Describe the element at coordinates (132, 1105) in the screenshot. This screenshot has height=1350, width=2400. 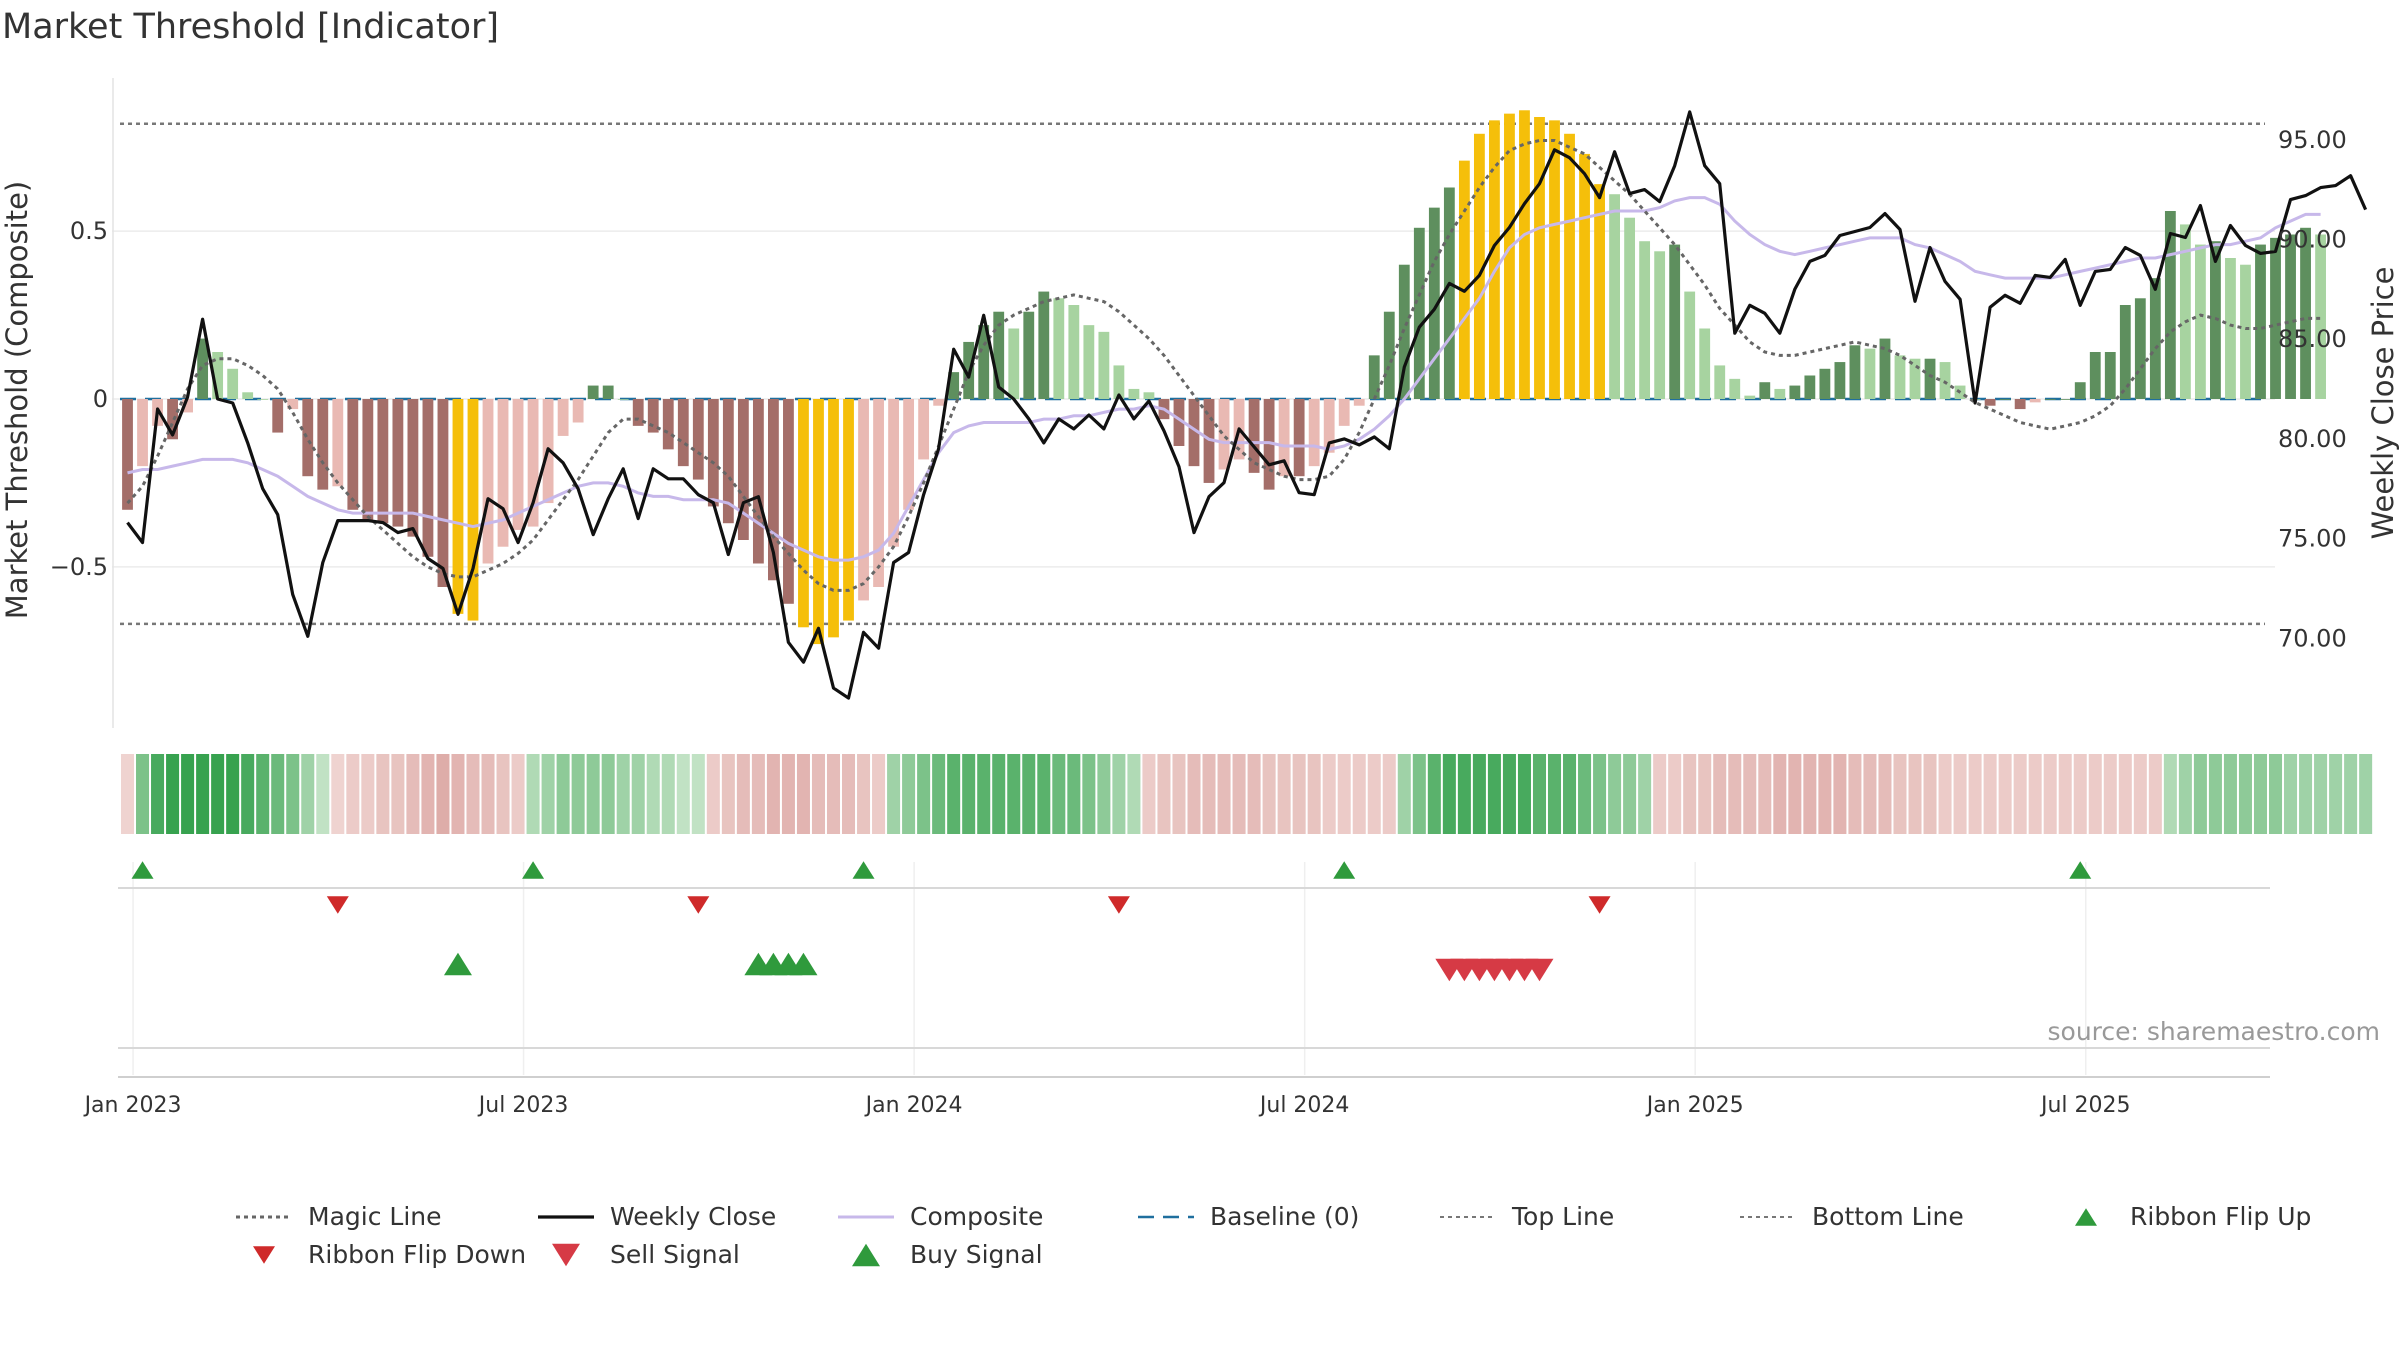
I see `date-tick-label: Jan 2023` at that location.